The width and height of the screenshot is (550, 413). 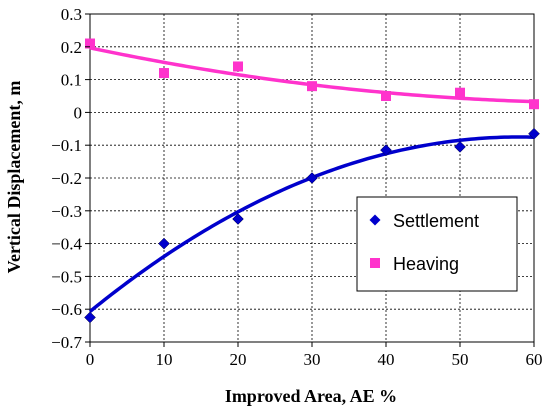 I want to click on y-tick-label: −0.6, so click(x=66, y=309).